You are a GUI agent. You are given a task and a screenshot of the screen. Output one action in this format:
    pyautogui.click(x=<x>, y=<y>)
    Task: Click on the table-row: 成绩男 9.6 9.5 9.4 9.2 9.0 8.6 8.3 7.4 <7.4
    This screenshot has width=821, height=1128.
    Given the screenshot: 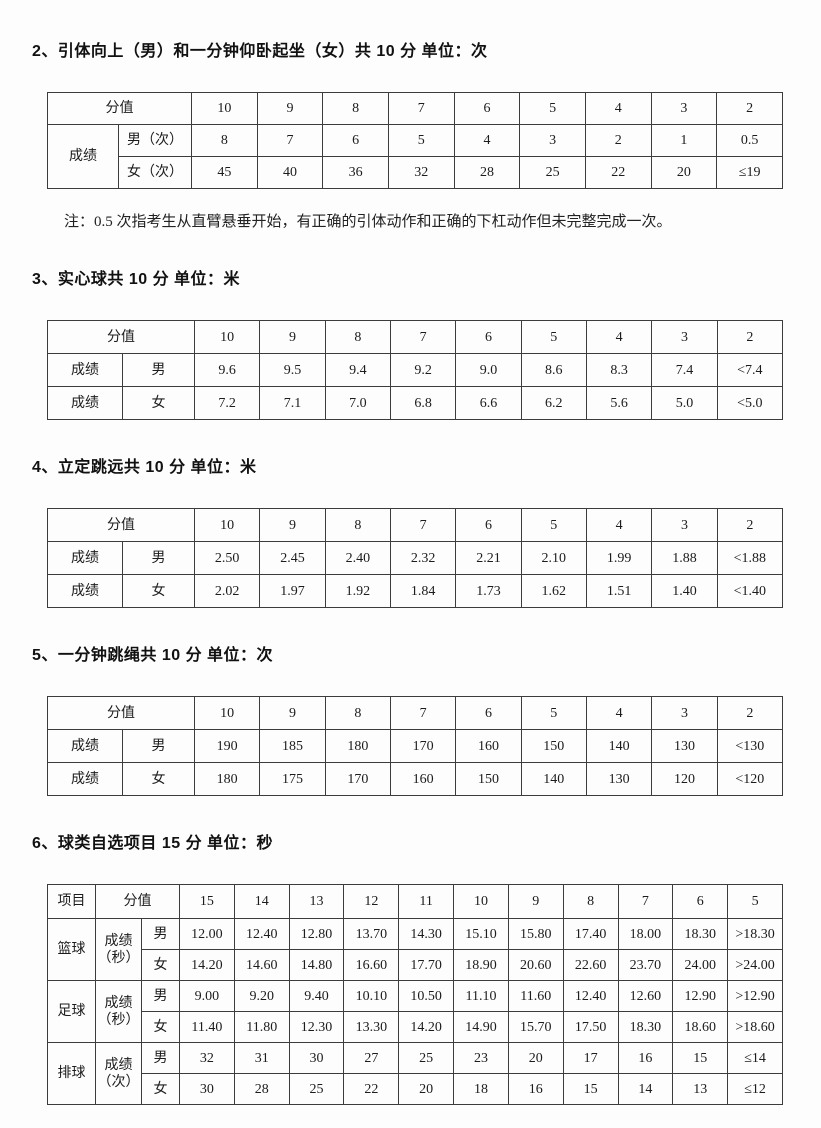 What is the action you would take?
    pyautogui.click(x=415, y=370)
    